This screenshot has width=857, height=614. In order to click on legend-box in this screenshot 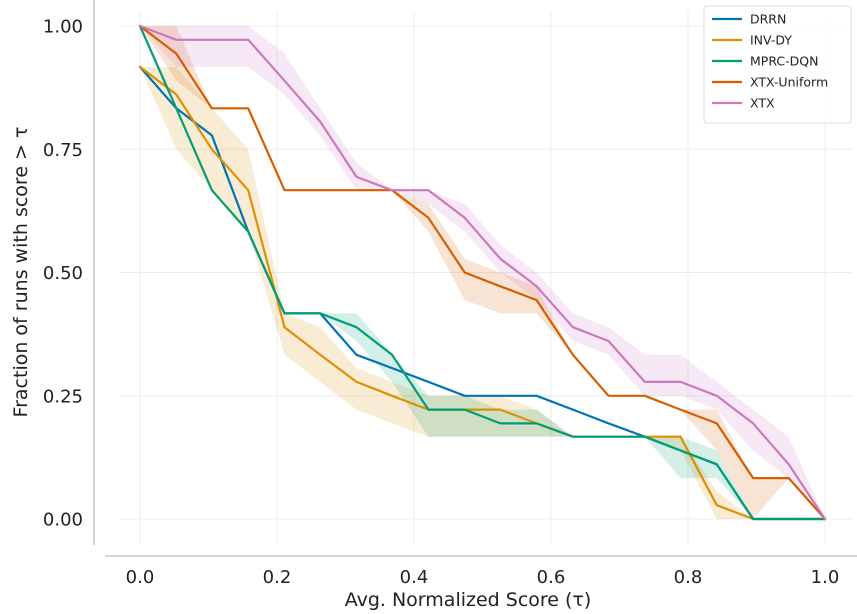, I will do `click(777, 64)`.